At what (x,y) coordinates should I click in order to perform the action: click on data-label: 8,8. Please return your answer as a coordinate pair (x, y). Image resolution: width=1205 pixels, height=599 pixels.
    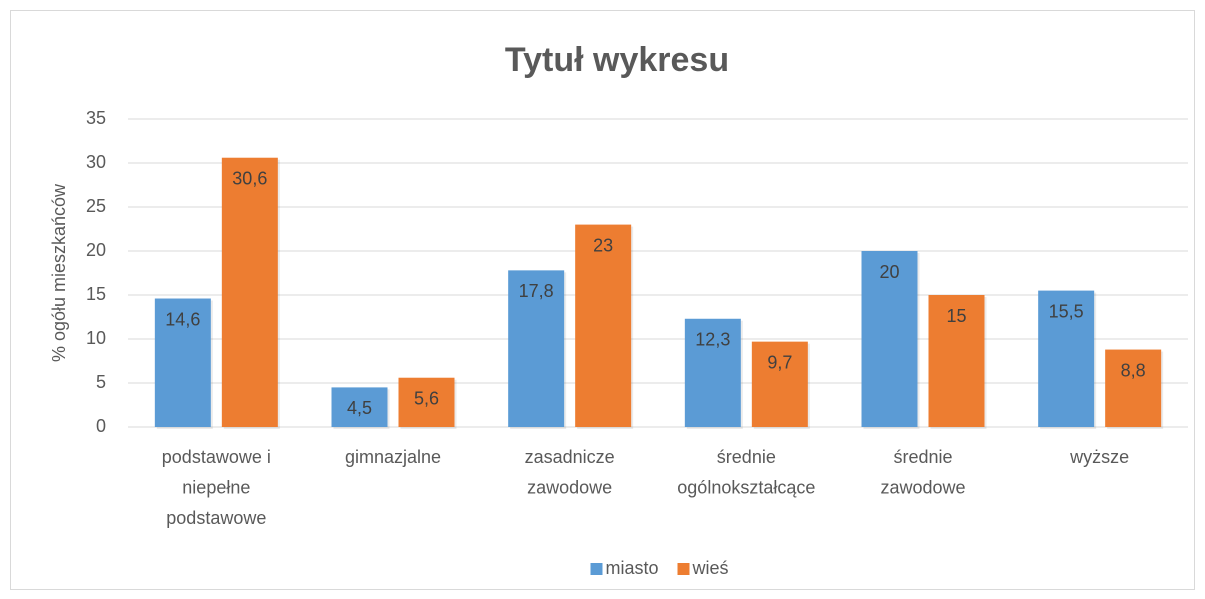
    Looking at the image, I should click on (1133, 370).